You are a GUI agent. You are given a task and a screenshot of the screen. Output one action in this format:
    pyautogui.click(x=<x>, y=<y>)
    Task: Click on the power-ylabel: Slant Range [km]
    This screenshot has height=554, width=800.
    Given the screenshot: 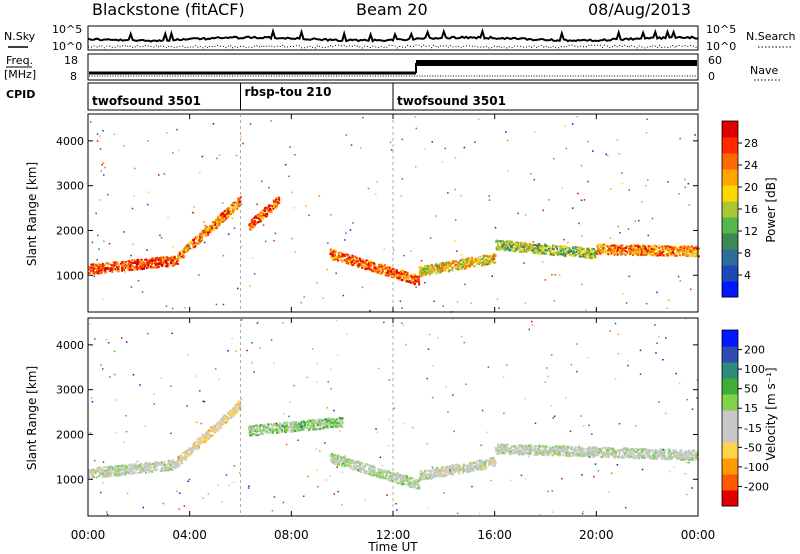 What is the action you would take?
    pyautogui.click(x=32, y=214)
    